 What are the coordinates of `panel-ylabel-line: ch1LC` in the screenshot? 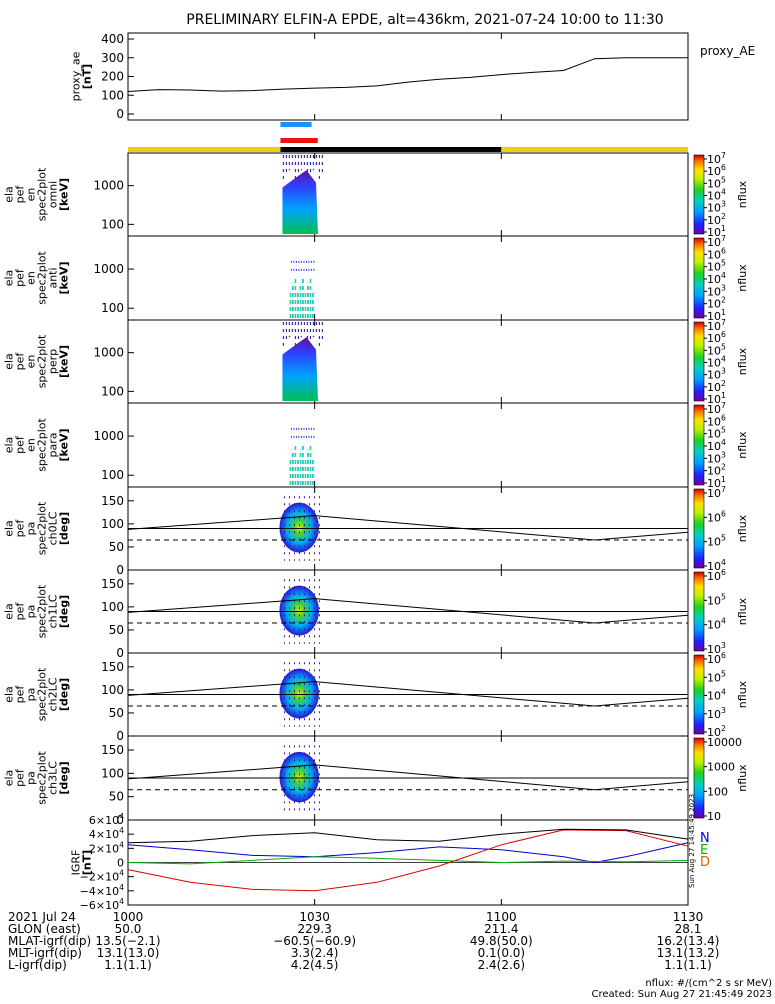 It's located at (53, 611).